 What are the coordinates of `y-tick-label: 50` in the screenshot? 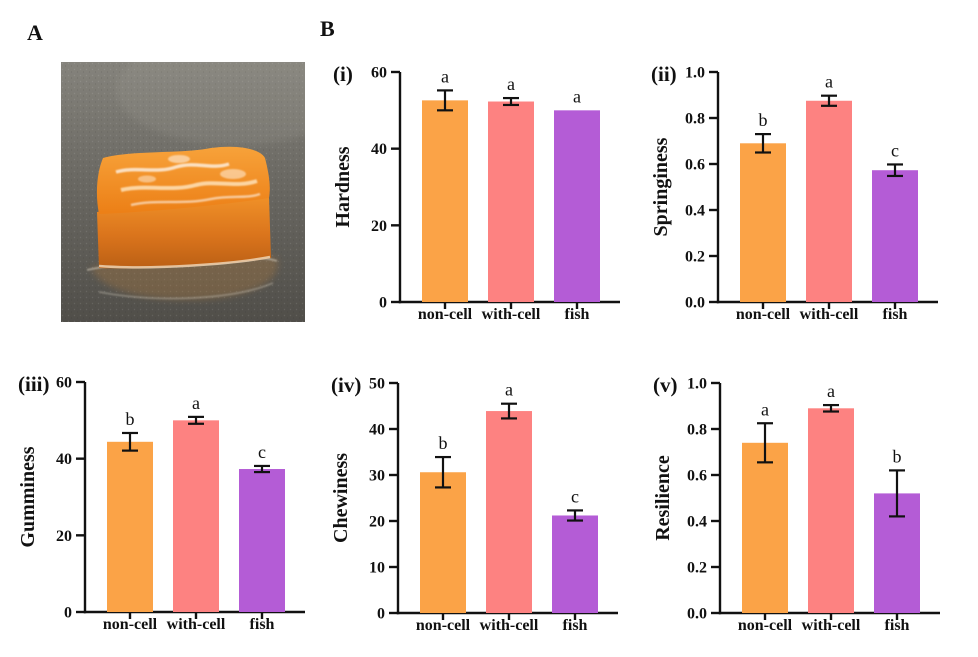 It's located at (377, 384).